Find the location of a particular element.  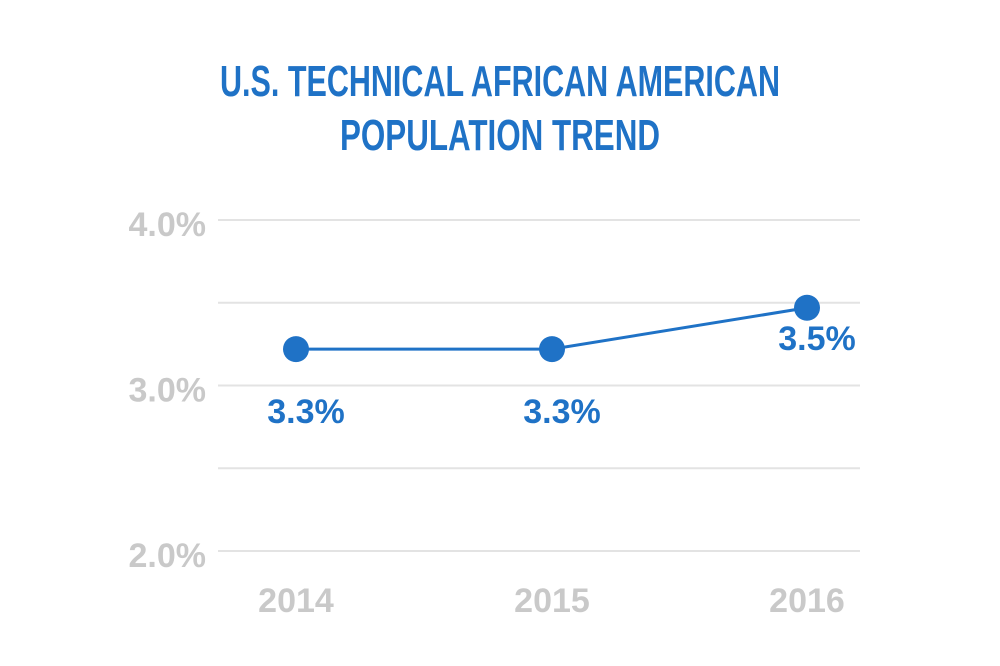

data-labels: 3.3% 3.3% 3.5% is located at coordinates (561, 375).